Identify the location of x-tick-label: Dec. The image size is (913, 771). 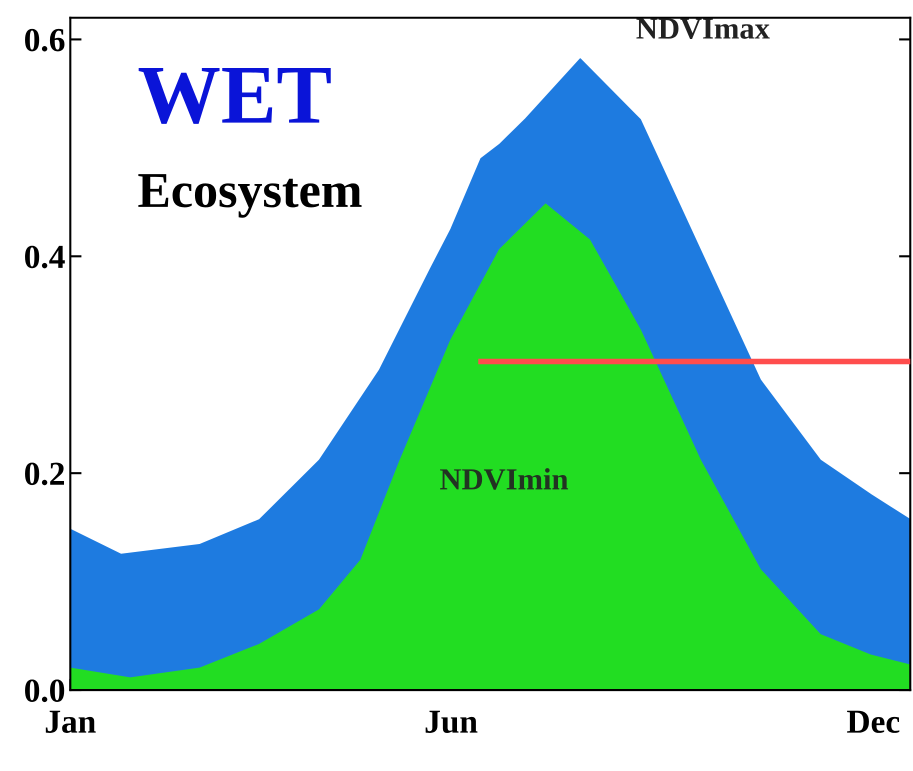
(873, 721).